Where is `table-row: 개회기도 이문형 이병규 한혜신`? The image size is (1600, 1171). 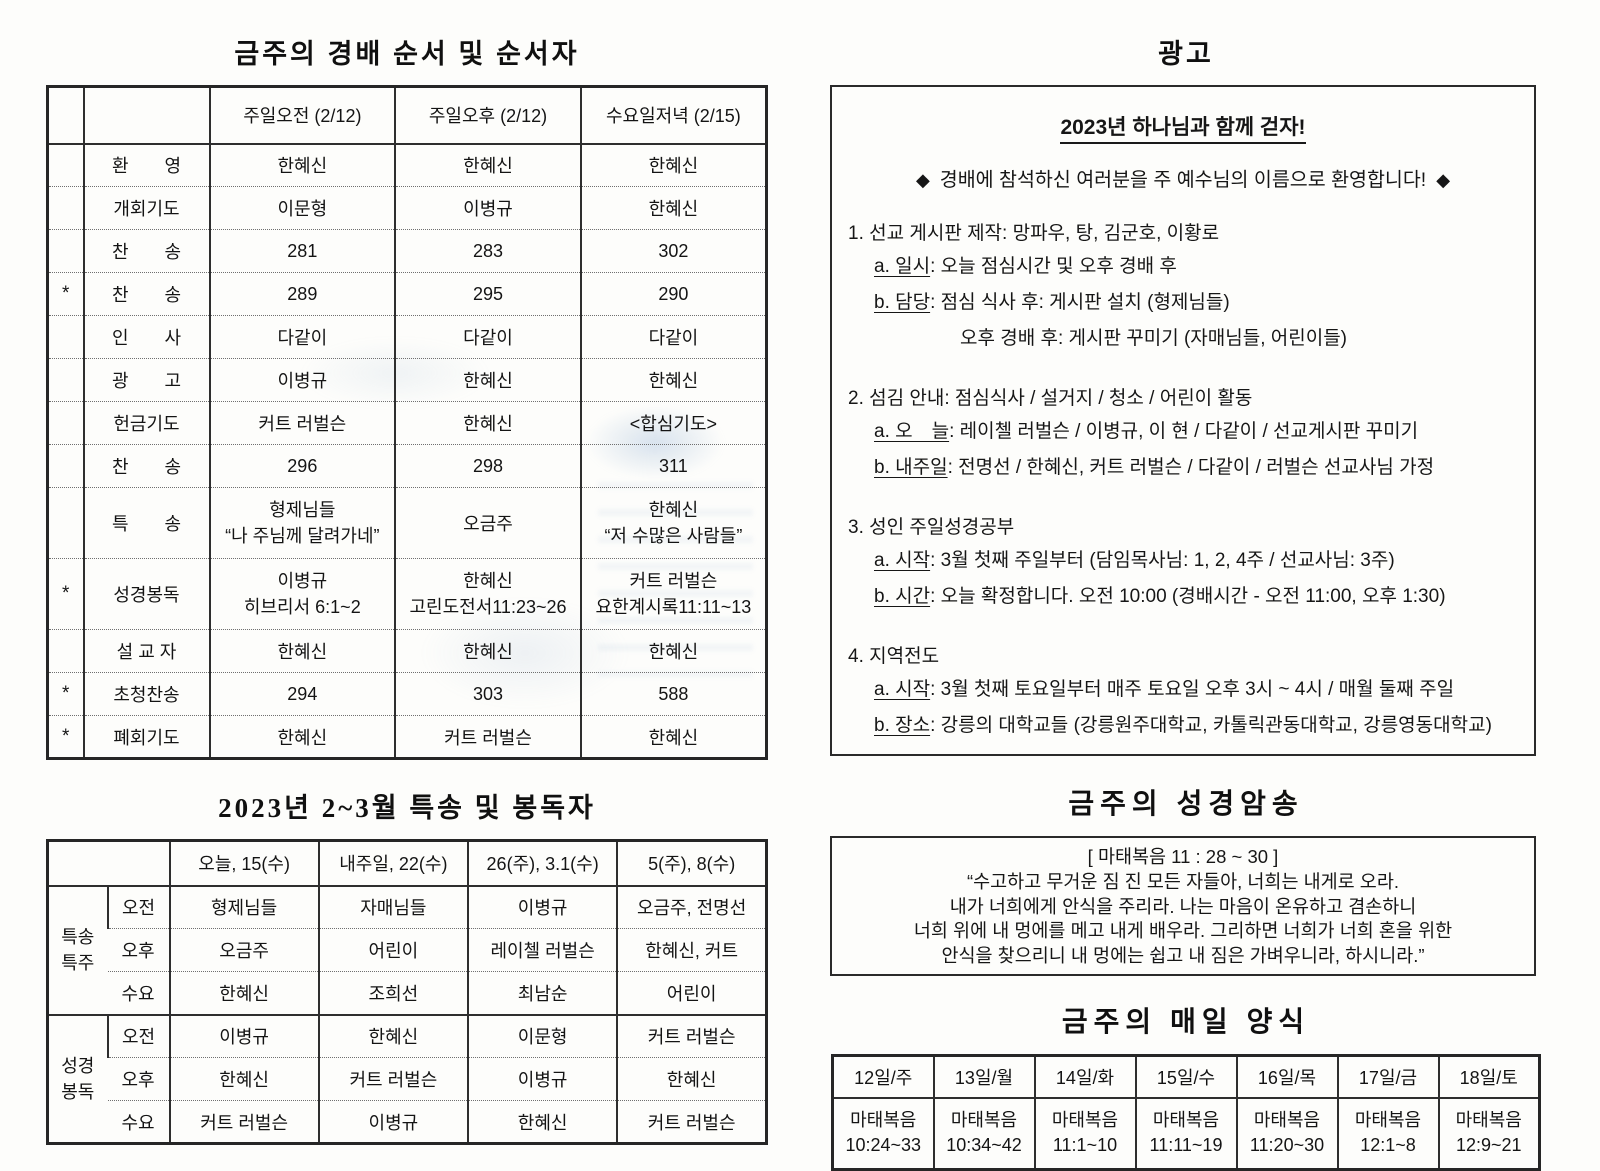 table-row: 개회기도 이문형 이병규 한혜신 is located at coordinates (407, 208).